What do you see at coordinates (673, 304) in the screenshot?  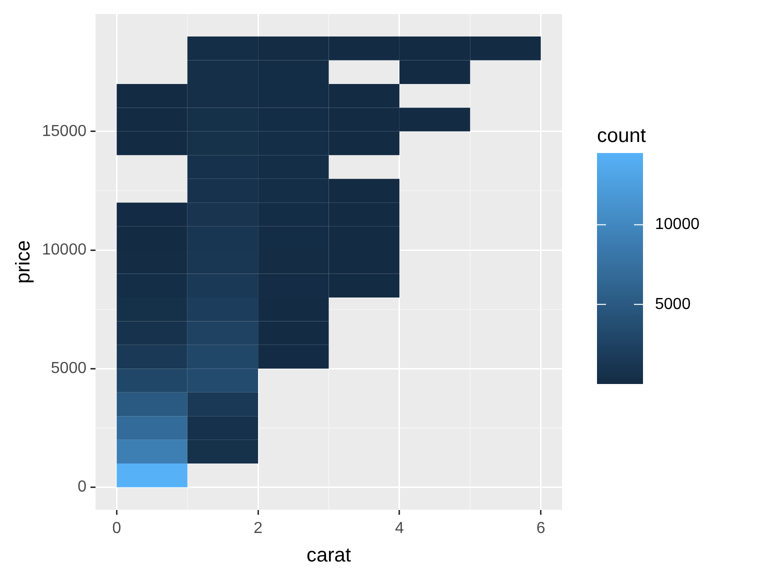 I see `color-bar-label: 5000` at bounding box center [673, 304].